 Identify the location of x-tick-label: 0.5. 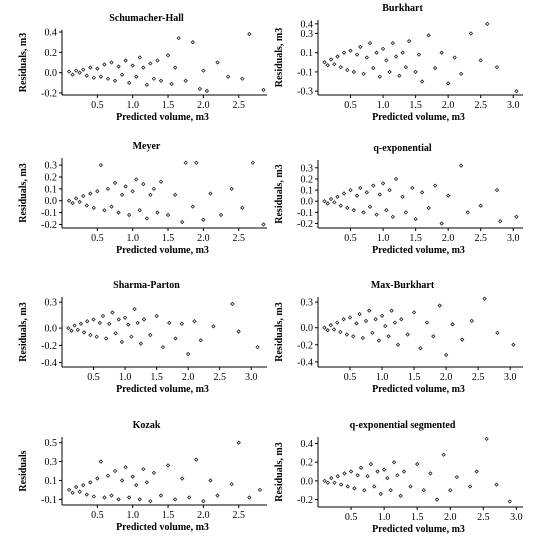
(351, 517).